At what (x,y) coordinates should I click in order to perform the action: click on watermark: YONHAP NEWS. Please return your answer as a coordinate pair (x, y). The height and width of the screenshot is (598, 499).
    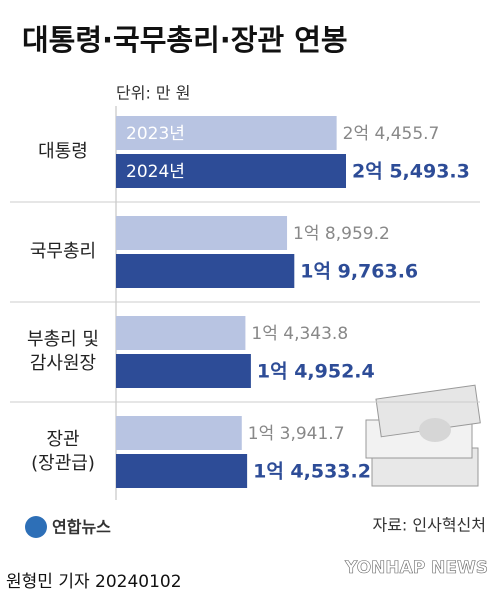
    Looking at the image, I should click on (416, 568).